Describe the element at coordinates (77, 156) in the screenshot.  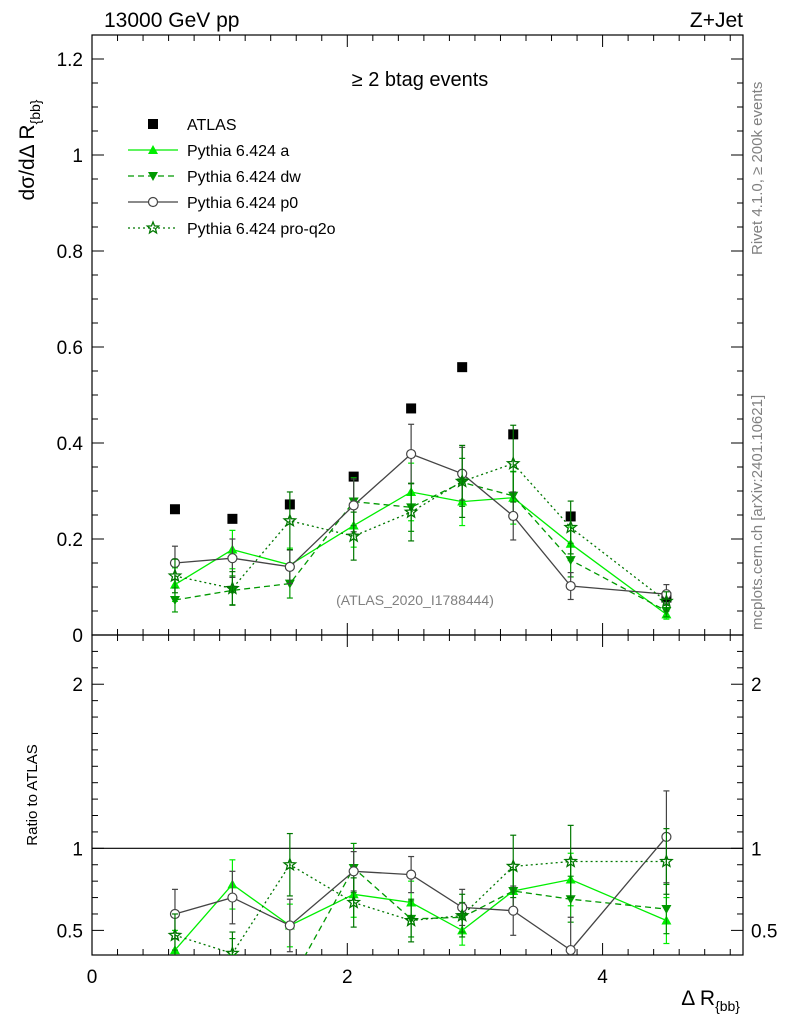
I see `main-ytick-label: 1` at that location.